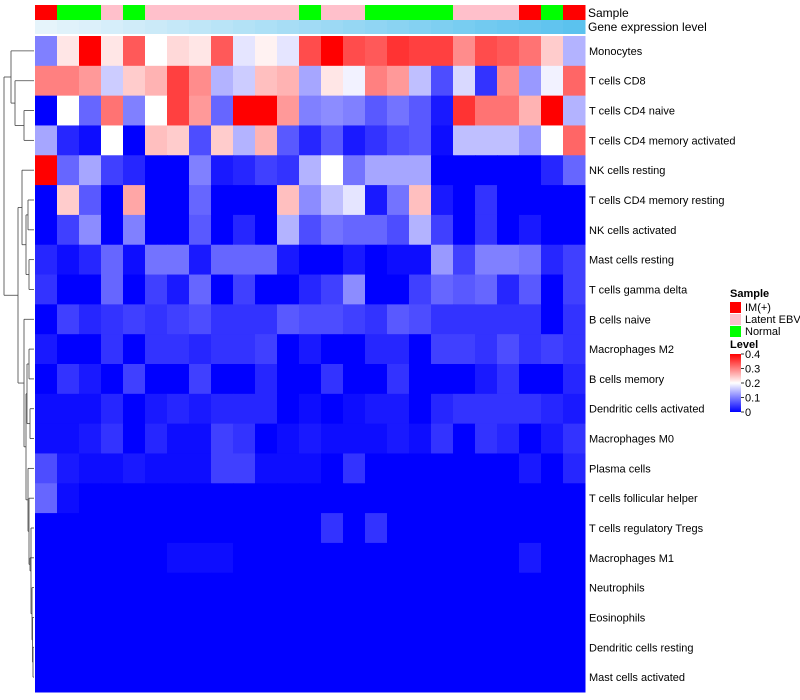 This screenshot has height=700, width=800. What do you see at coordinates (752, 355) in the screenshot?
I see `level-tick-label: 0.4` at bounding box center [752, 355].